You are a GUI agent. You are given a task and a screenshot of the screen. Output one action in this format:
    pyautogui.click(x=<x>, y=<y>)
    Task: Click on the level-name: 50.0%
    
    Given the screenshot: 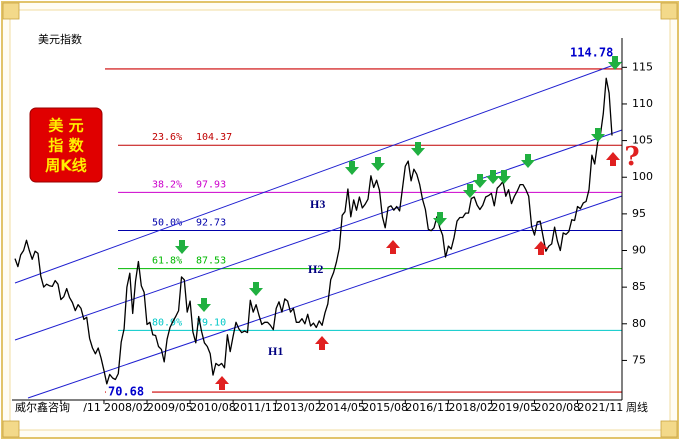 What is the action you would take?
    pyautogui.click(x=167, y=223)
    